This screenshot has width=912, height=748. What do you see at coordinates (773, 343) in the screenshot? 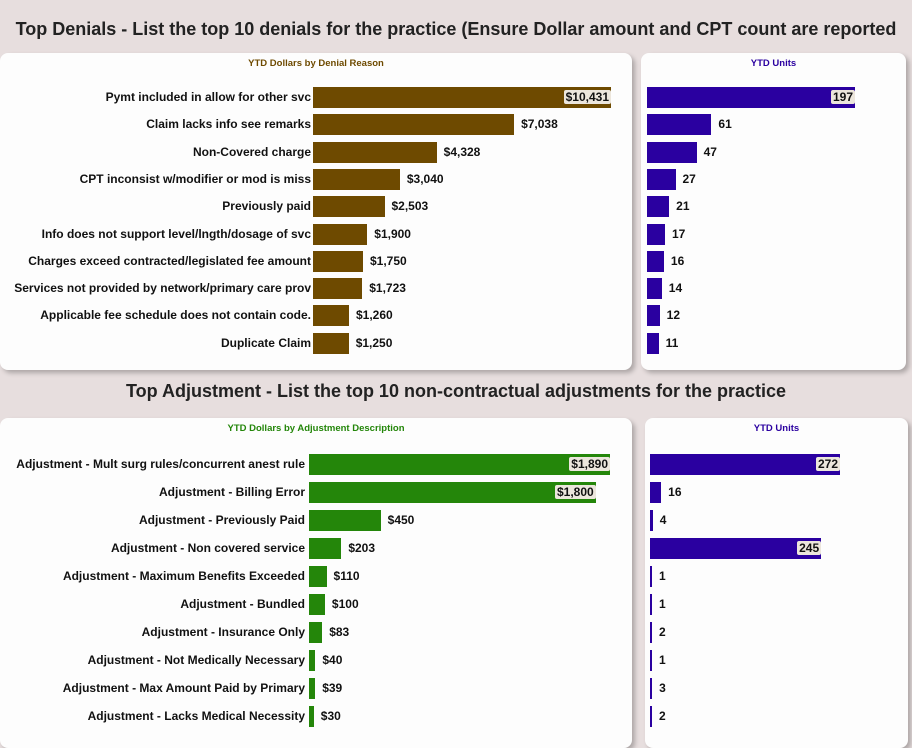
I see `bar-row: 11` at bounding box center [773, 343].